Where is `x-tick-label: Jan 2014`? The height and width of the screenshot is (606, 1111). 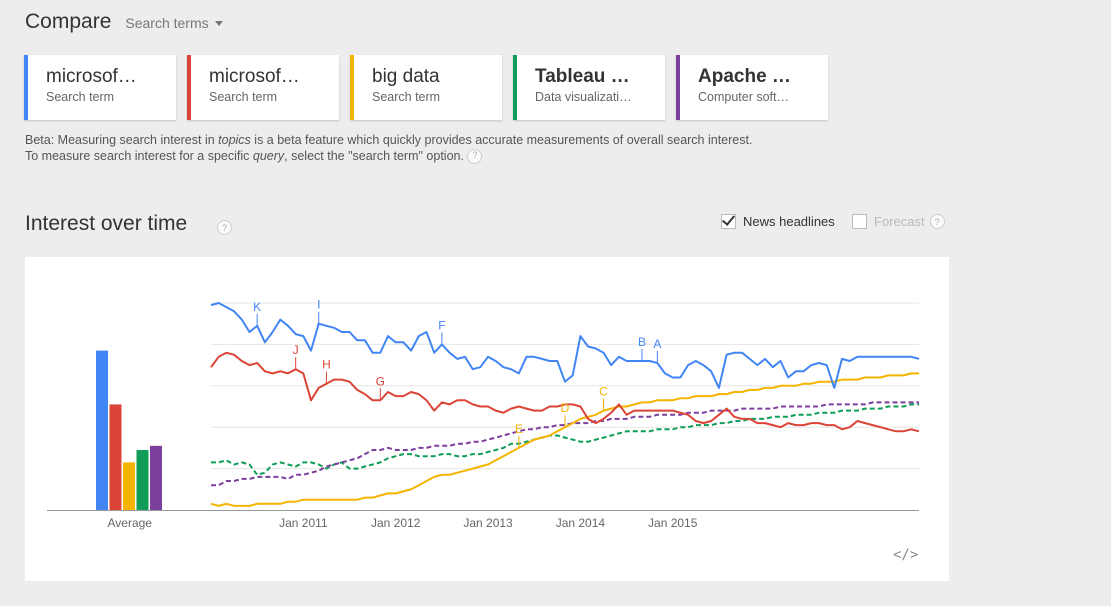 x-tick-label: Jan 2014 is located at coordinates (581, 523).